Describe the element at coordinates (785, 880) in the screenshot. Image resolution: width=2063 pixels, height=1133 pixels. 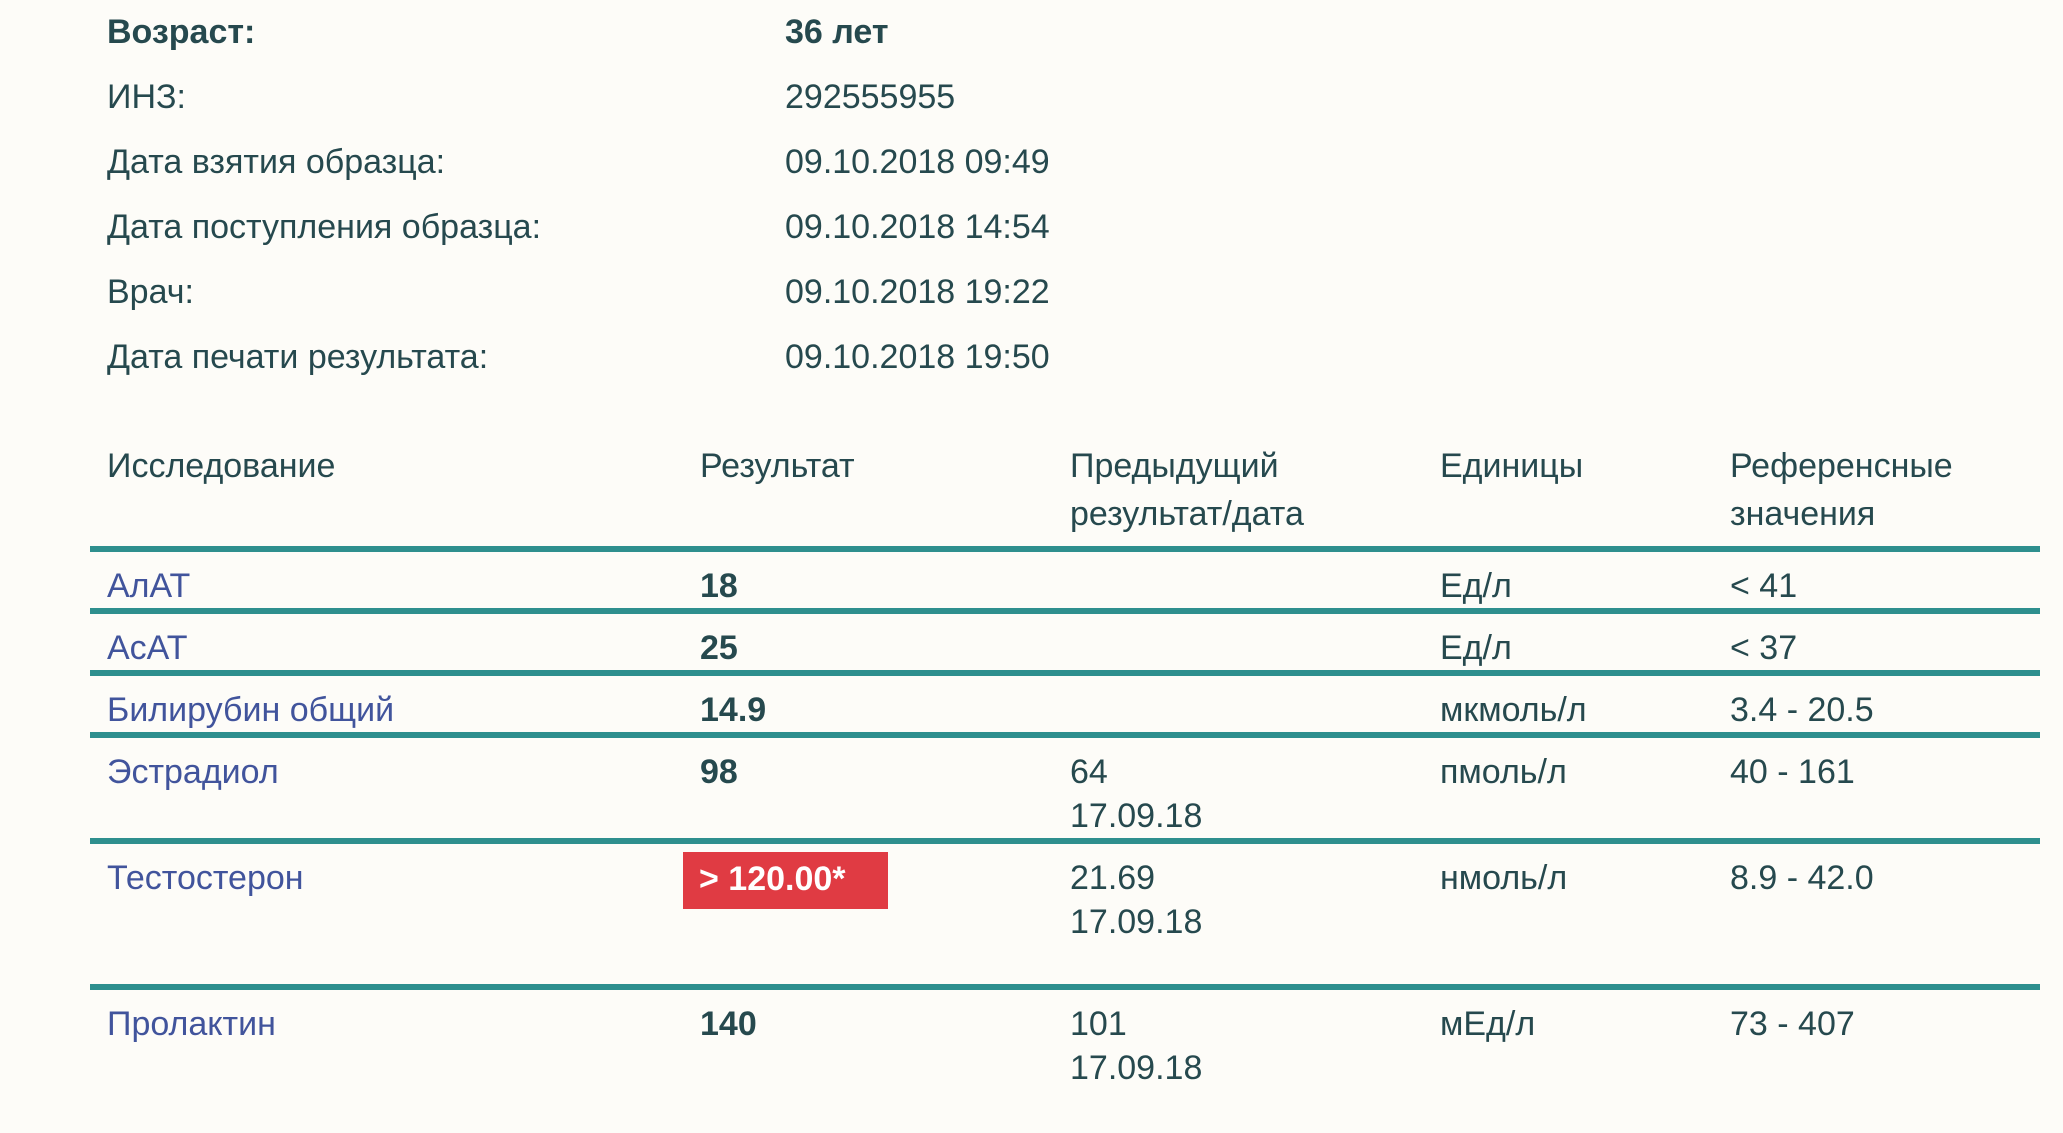
I see `abnormal-result-highlight: > 120.00*` at that location.